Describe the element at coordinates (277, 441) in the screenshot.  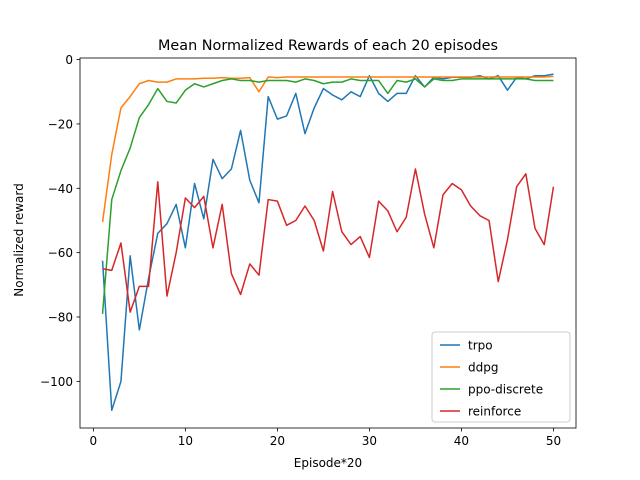
I see `x-tick-label: 20` at that location.